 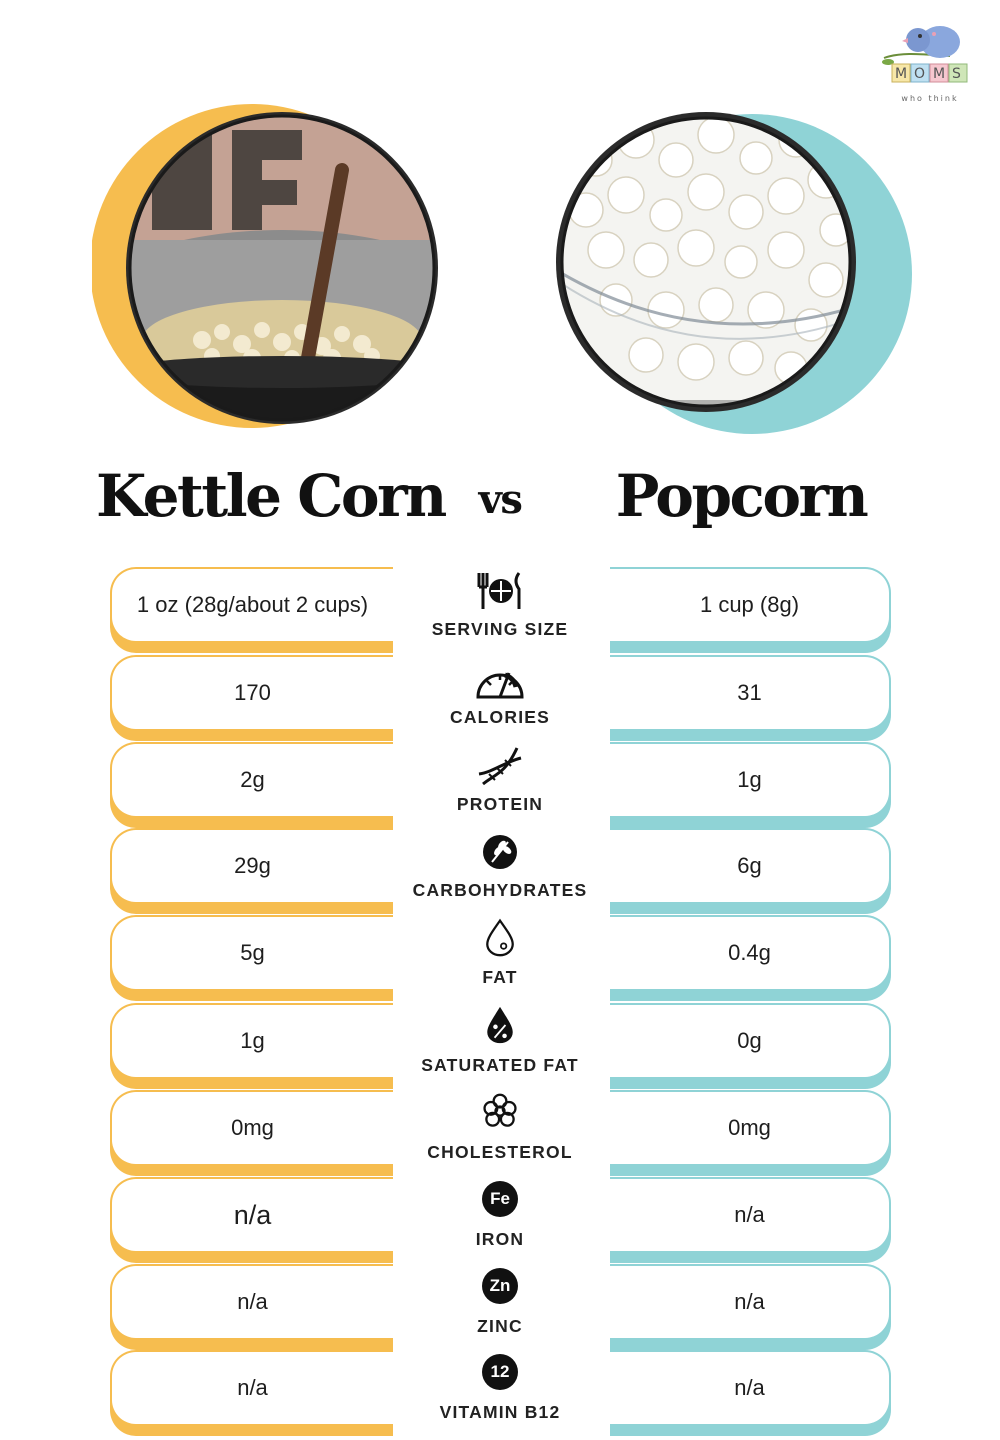 I want to click on kettle-value-cell: 2g, so click(x=251, y=780).